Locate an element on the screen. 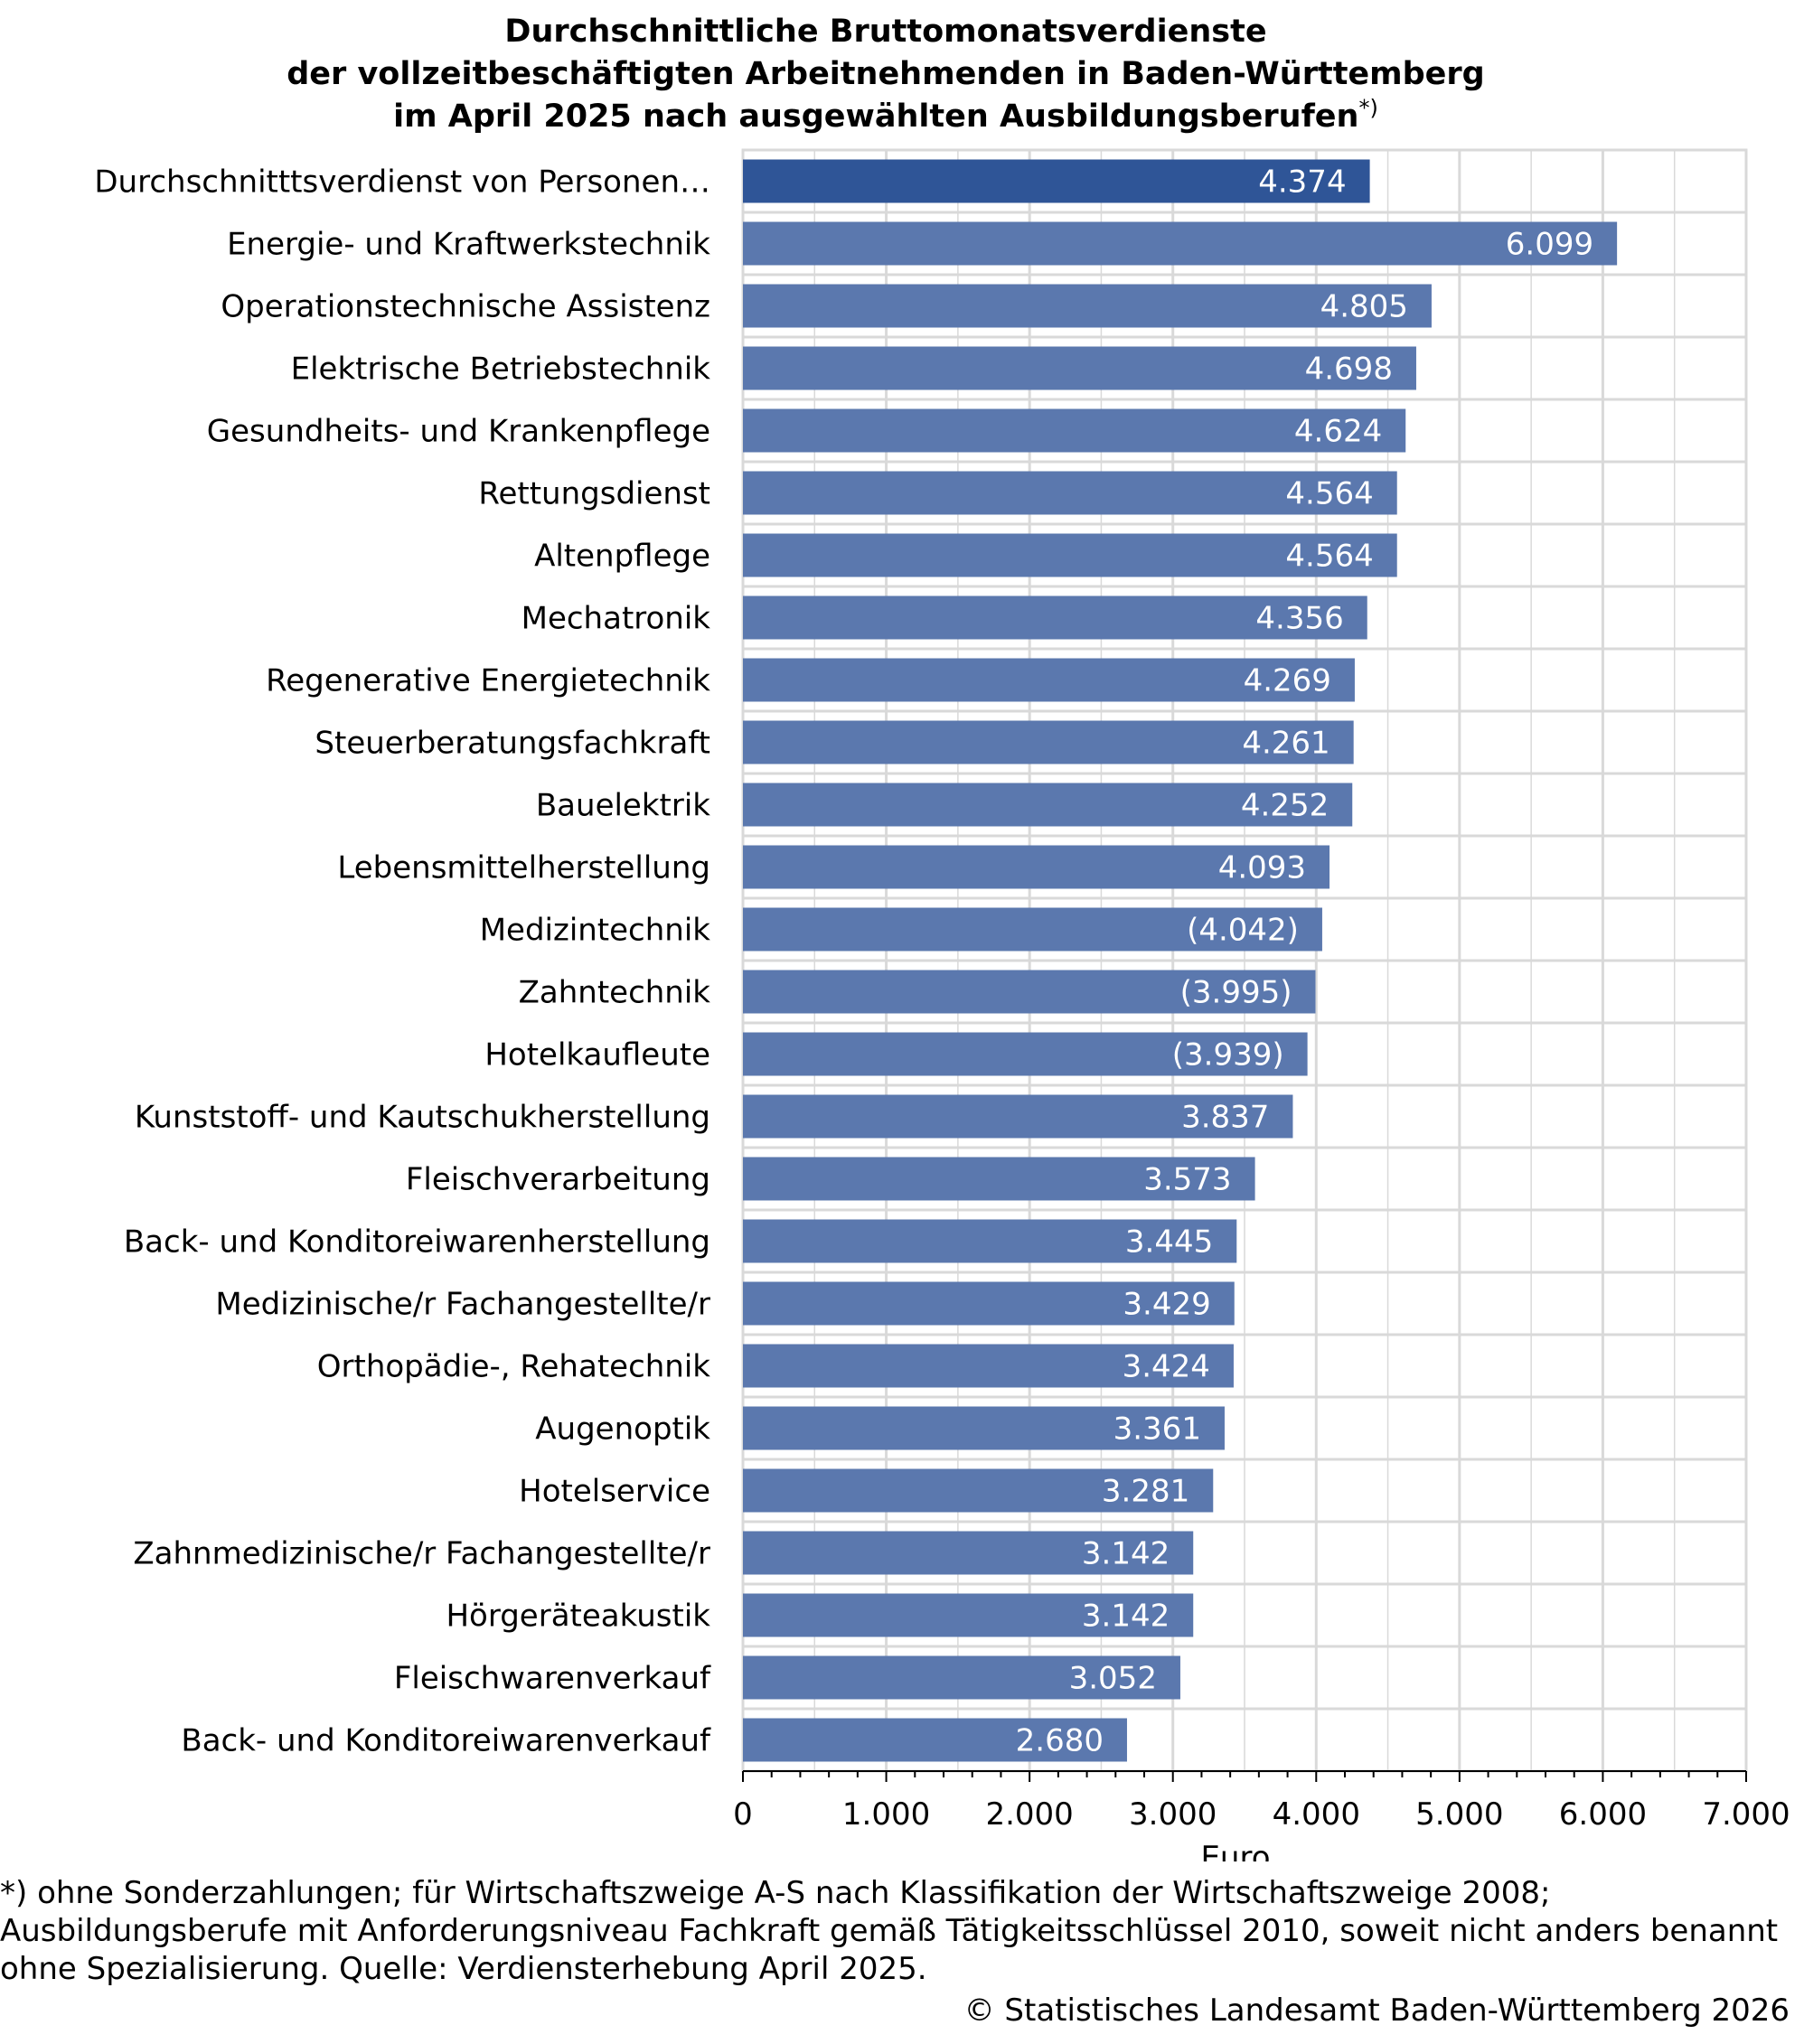 The width and height of the screenshot is (1804, 2044). value-label: 3.573 is located at coordinates (1187, 1180).